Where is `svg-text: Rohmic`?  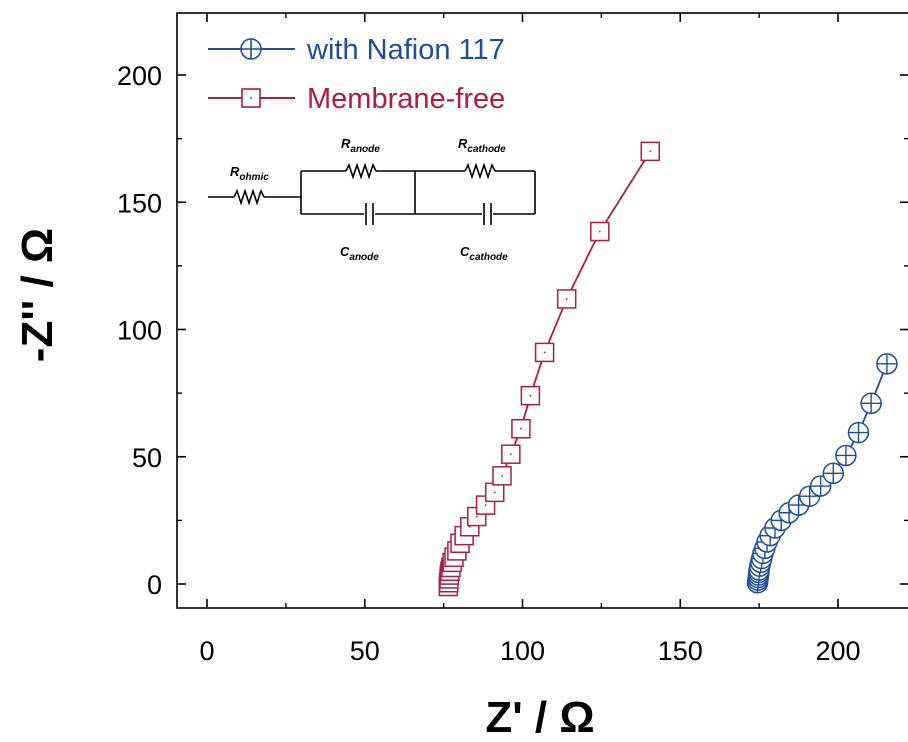 svg-text: Rohmic is located at coordinates (249, 173).